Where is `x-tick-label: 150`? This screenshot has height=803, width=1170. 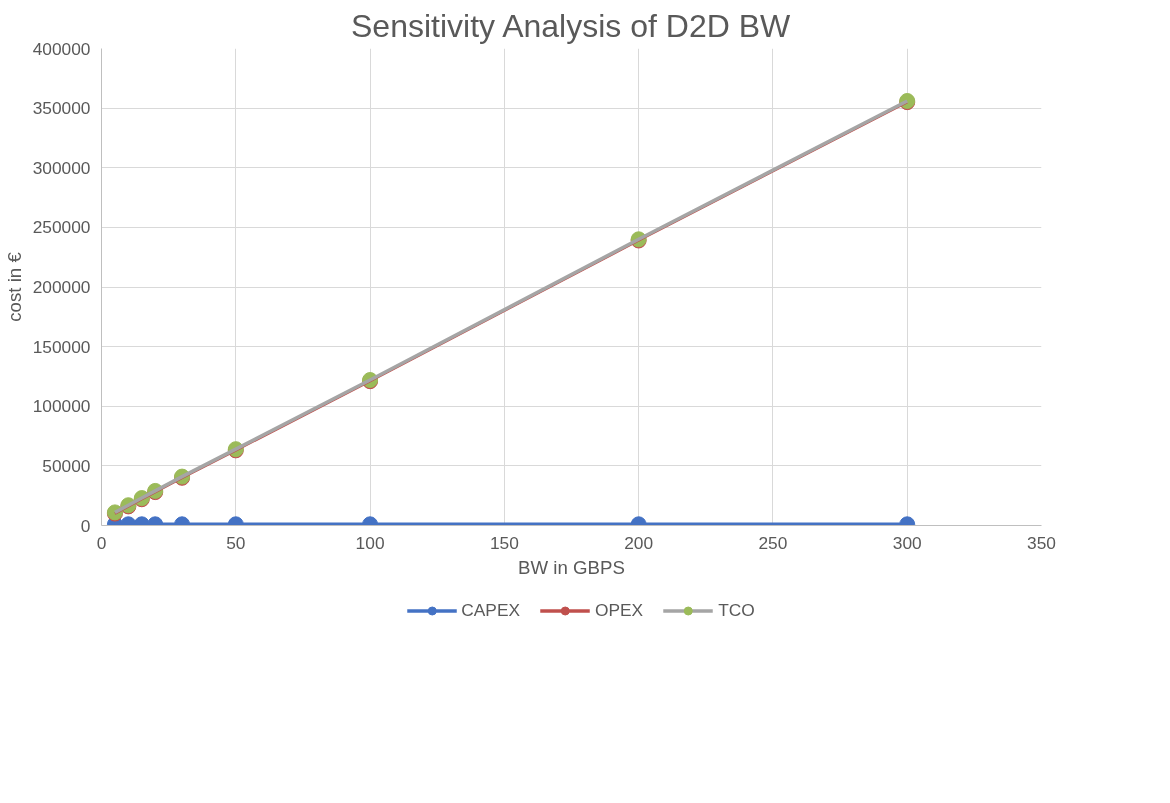 x-tick-label: 150 is located at coordinates (504, 542).